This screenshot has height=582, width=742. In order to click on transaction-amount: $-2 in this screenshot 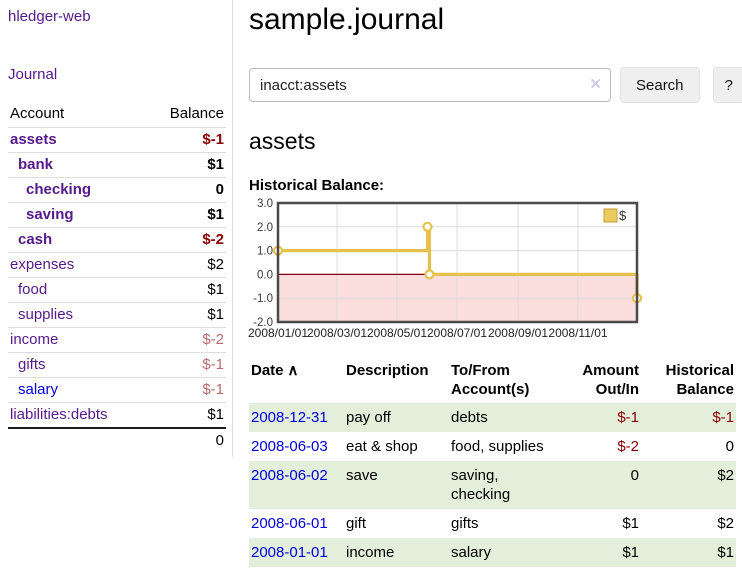, I will do `click(628, 446)`.